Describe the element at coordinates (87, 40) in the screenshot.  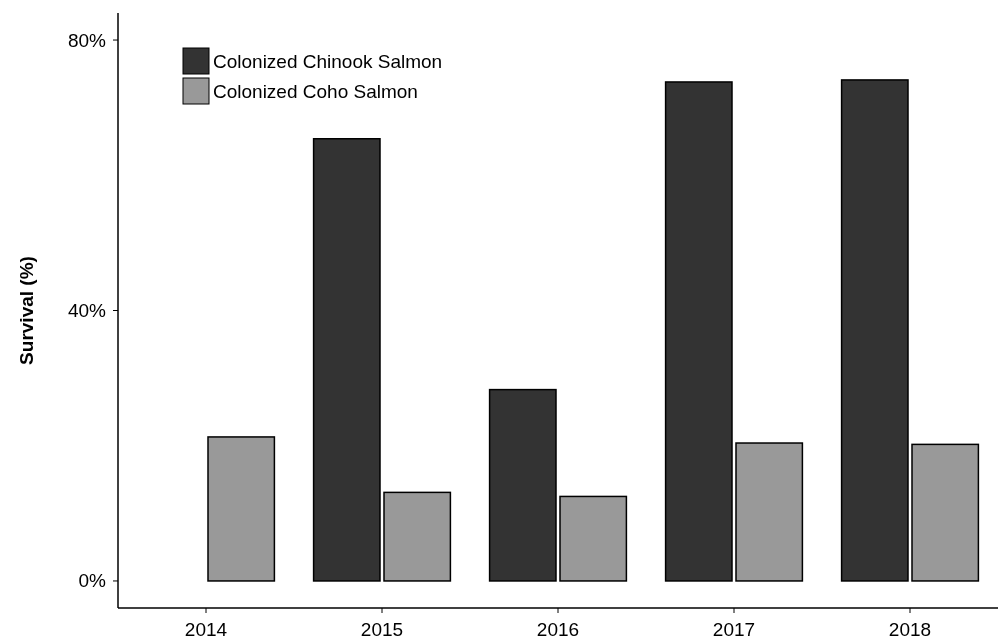
I see `y-tick-label: 80%` at that location.